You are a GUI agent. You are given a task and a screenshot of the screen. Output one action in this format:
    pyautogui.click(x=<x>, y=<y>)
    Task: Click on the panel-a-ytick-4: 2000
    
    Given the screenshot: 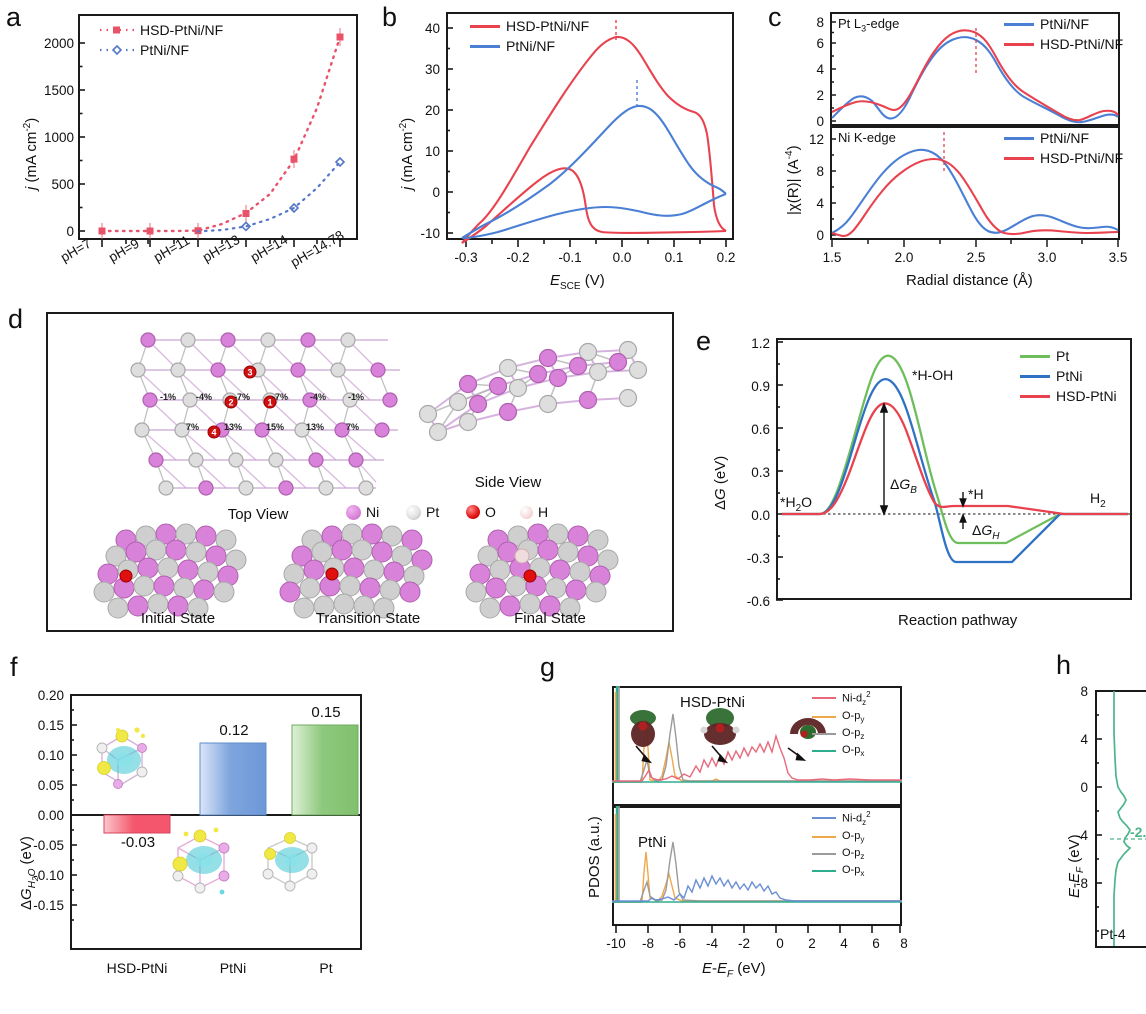 What is the action you would take?
    pyautogui.click(x=58, y=43)
    